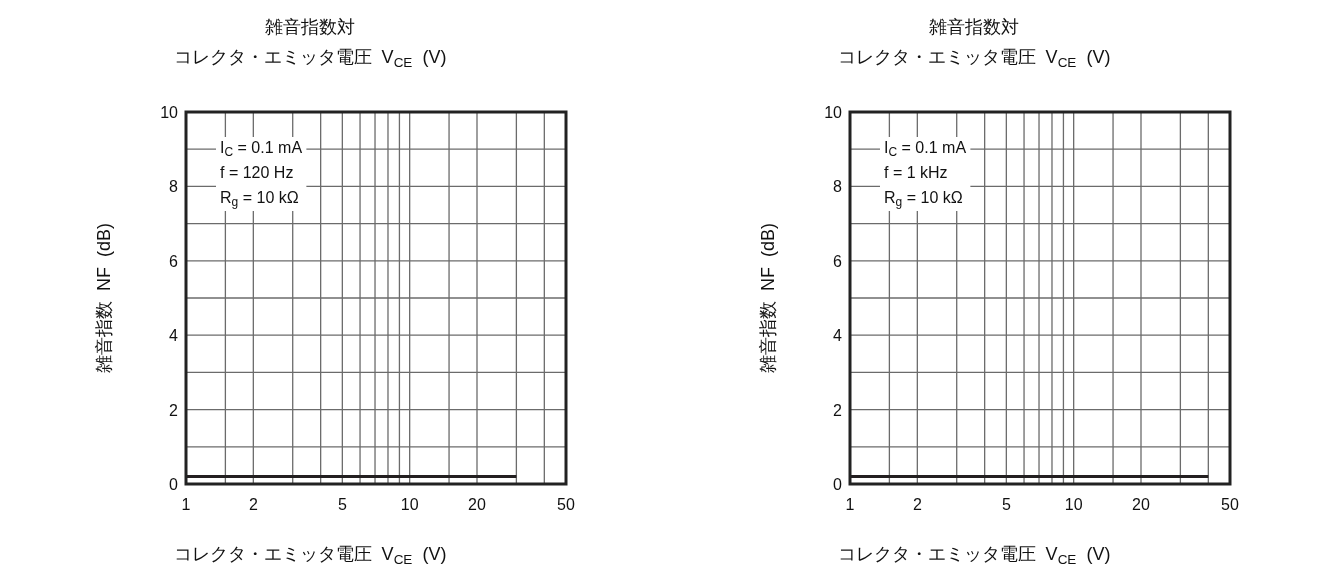 The image size is (1328, 585). I want to click on annotation: I$_{C}$ = 0.1 mA f = 1 kHz R$_{g}$ = 10 kΩ, so click(925, 174).